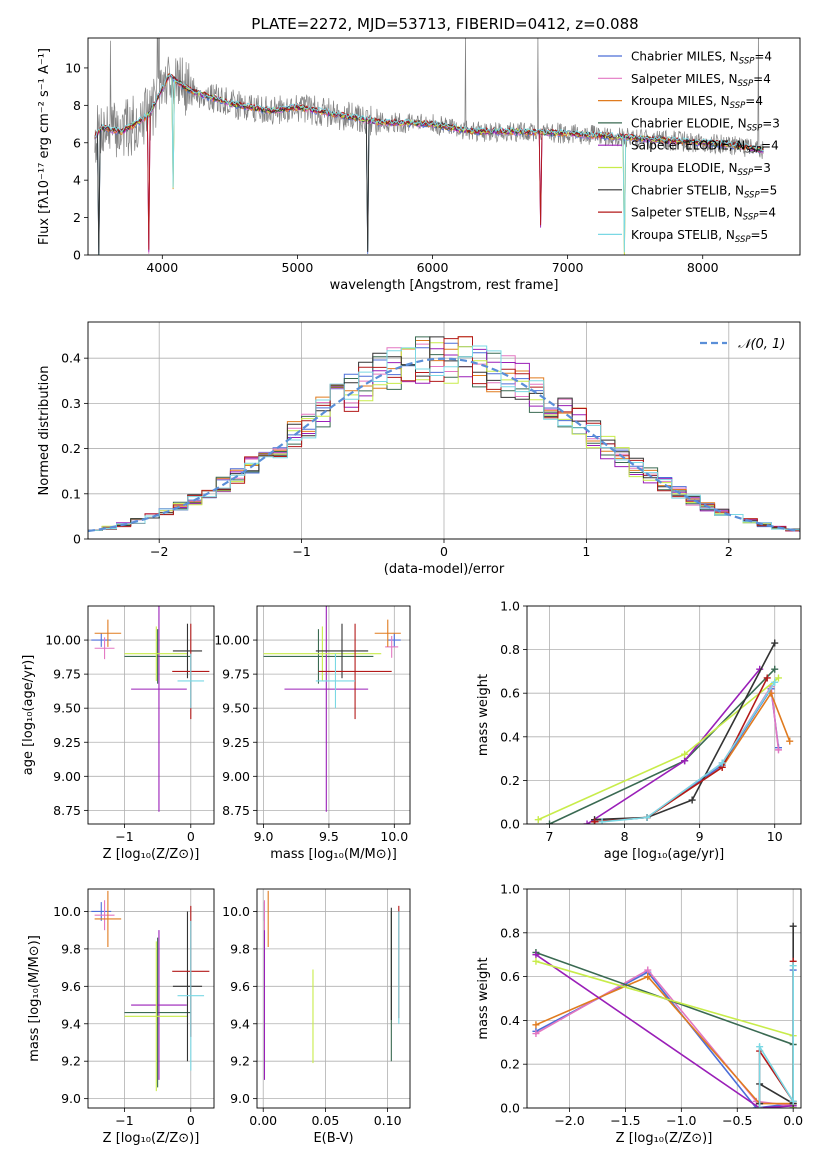  What do you see at coordinates (240, 1098) in the screenshot?
I see `y-tick-label: 9.0` at bounding box center [240, 1098].